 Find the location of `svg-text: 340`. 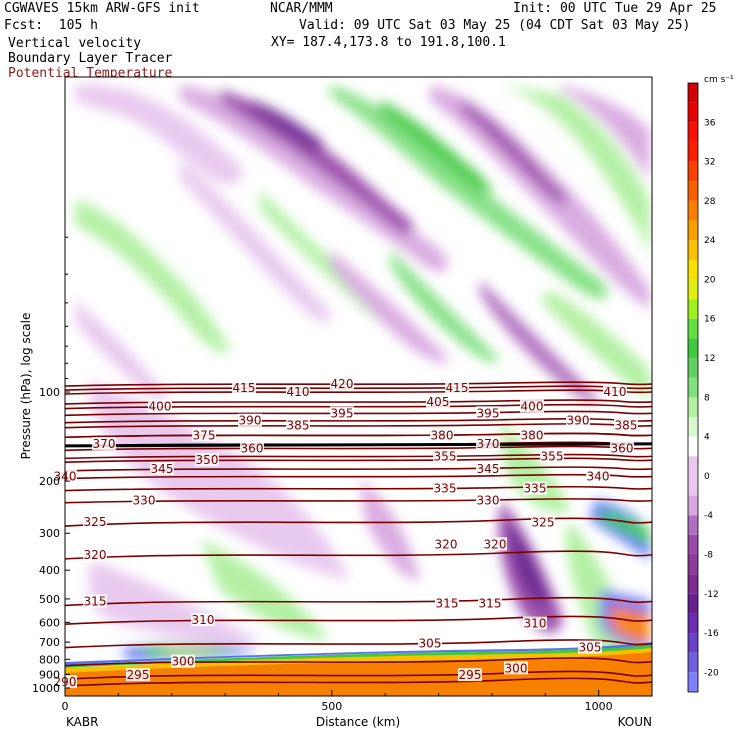

svg-text: 340 is located at coordinates (598, 477).